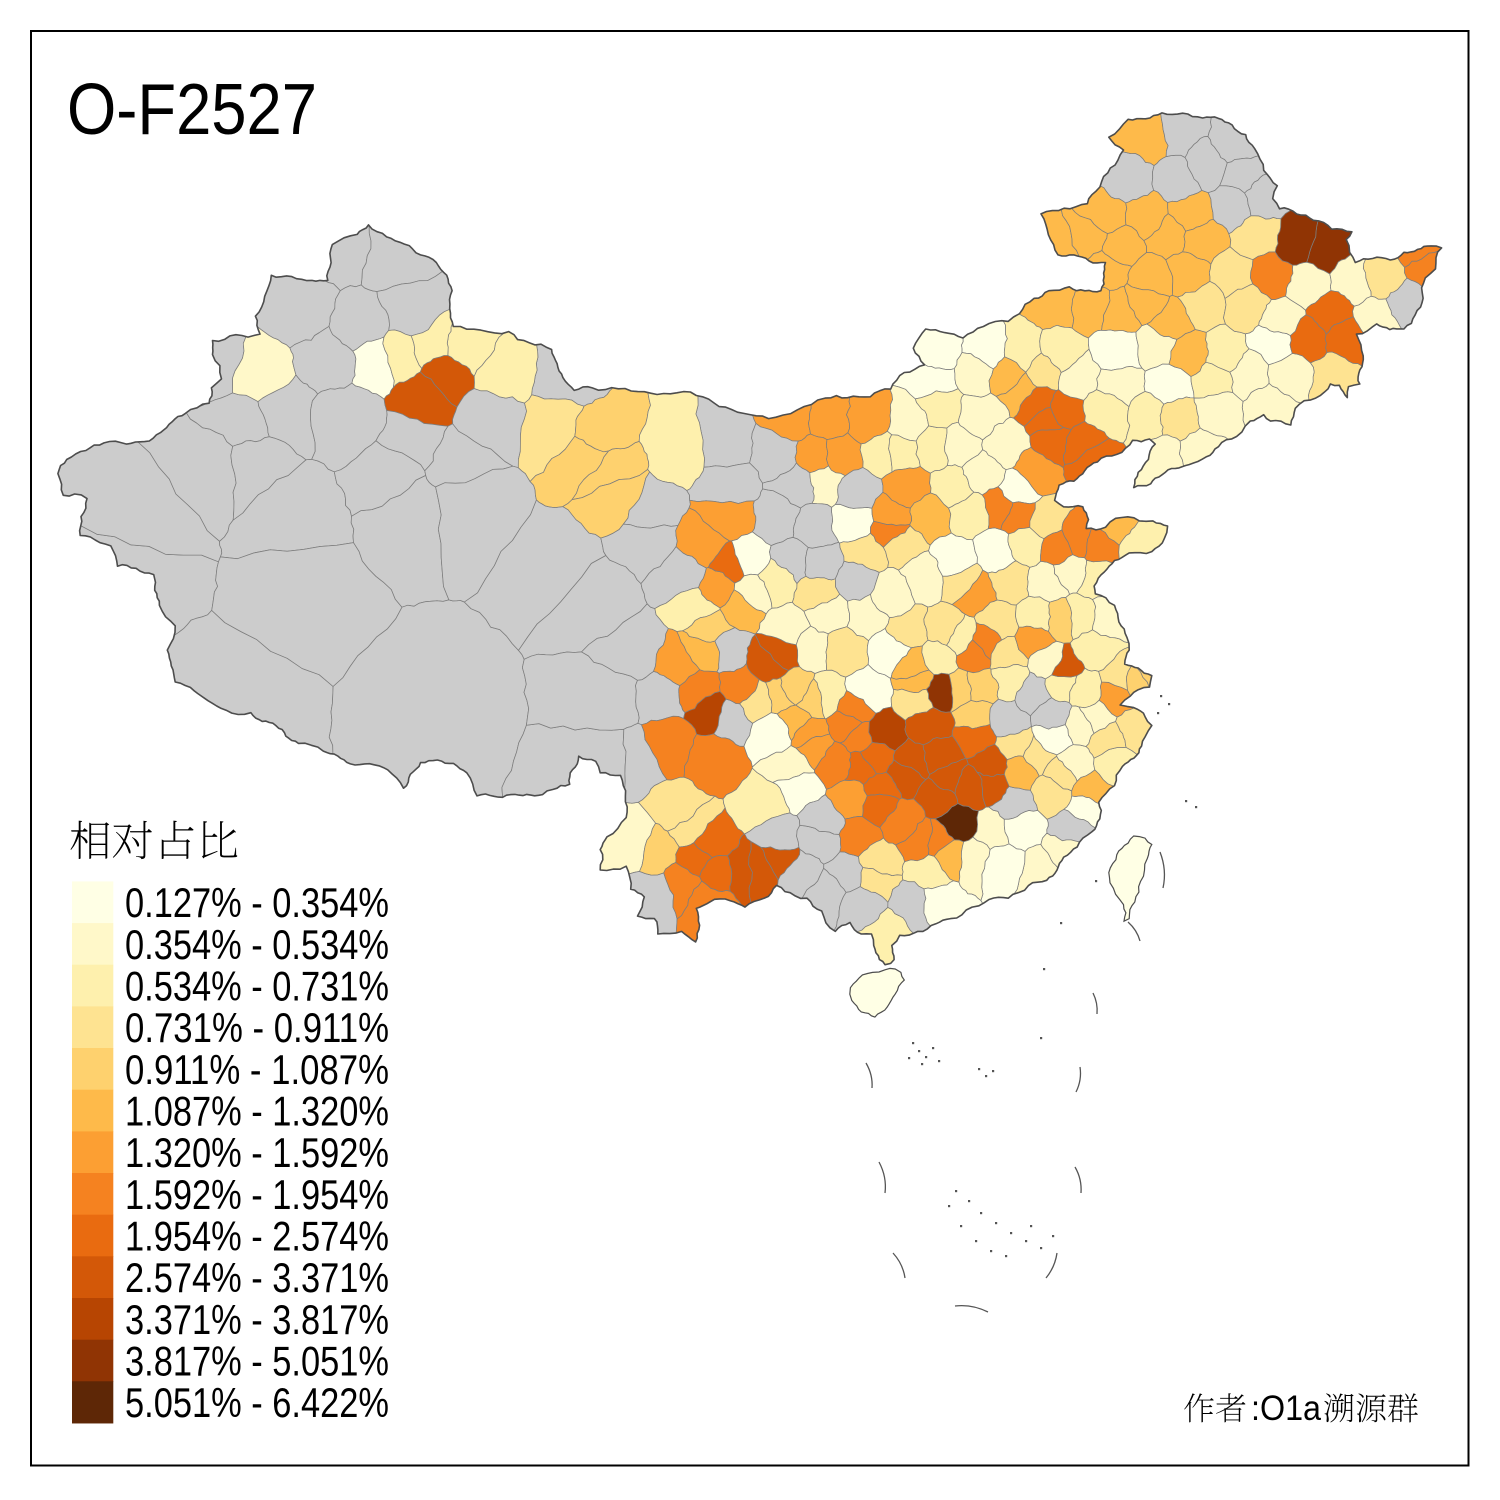 The width and height of the screenshot is (1500, 1500). What do you see at coordinates (257, 944) in the screenshot?
I see `svg-text: 0.354% - 0.534%` at bounding box center [257, 944].